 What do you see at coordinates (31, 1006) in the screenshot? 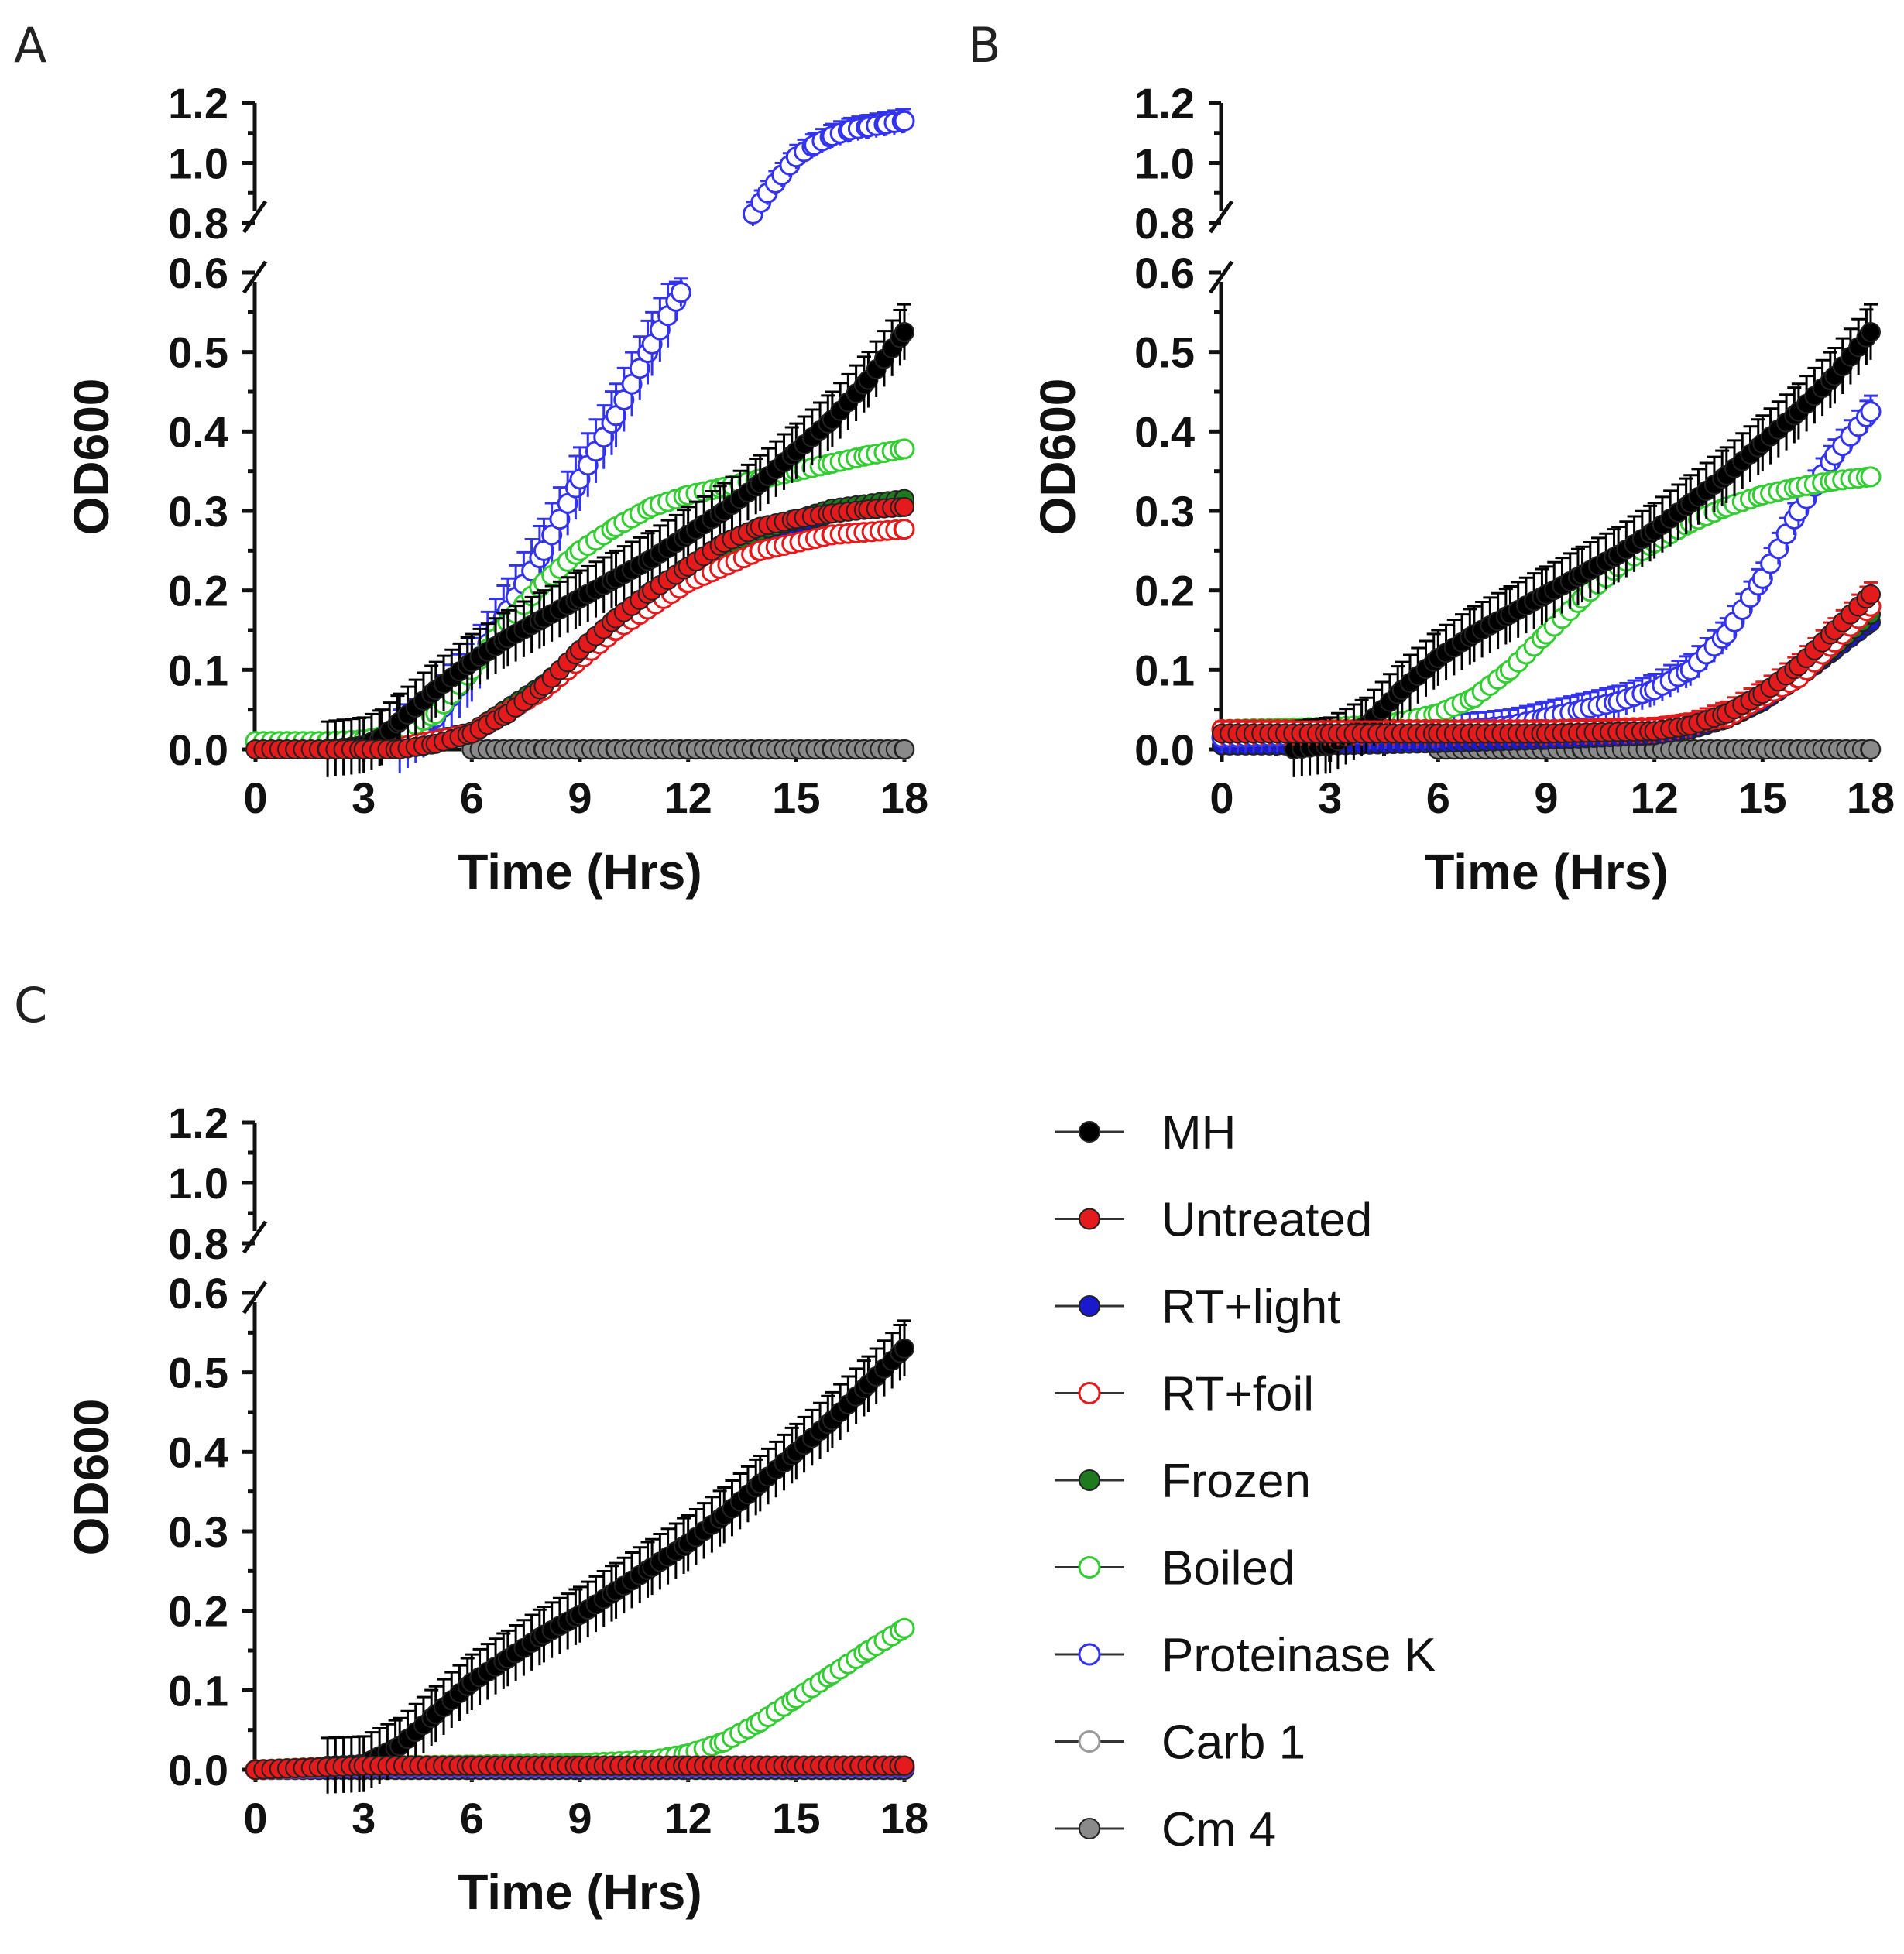
I see `panel-letter: C` at bounding box center [31, 1006].